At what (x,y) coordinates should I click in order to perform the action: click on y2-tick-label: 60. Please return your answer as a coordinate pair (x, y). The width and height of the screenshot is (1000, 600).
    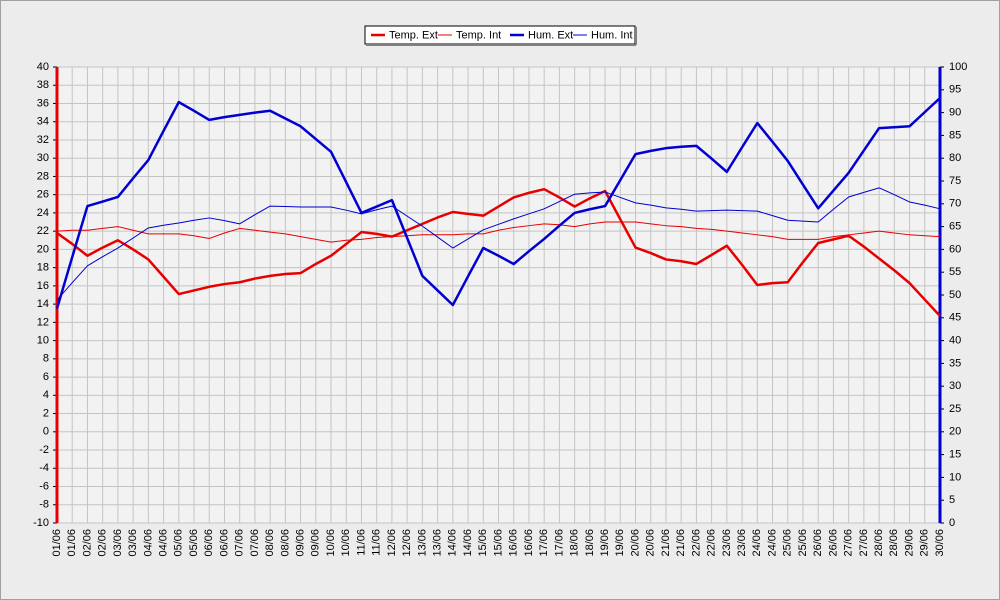
    Looking at the image, I should click on (955, 249).